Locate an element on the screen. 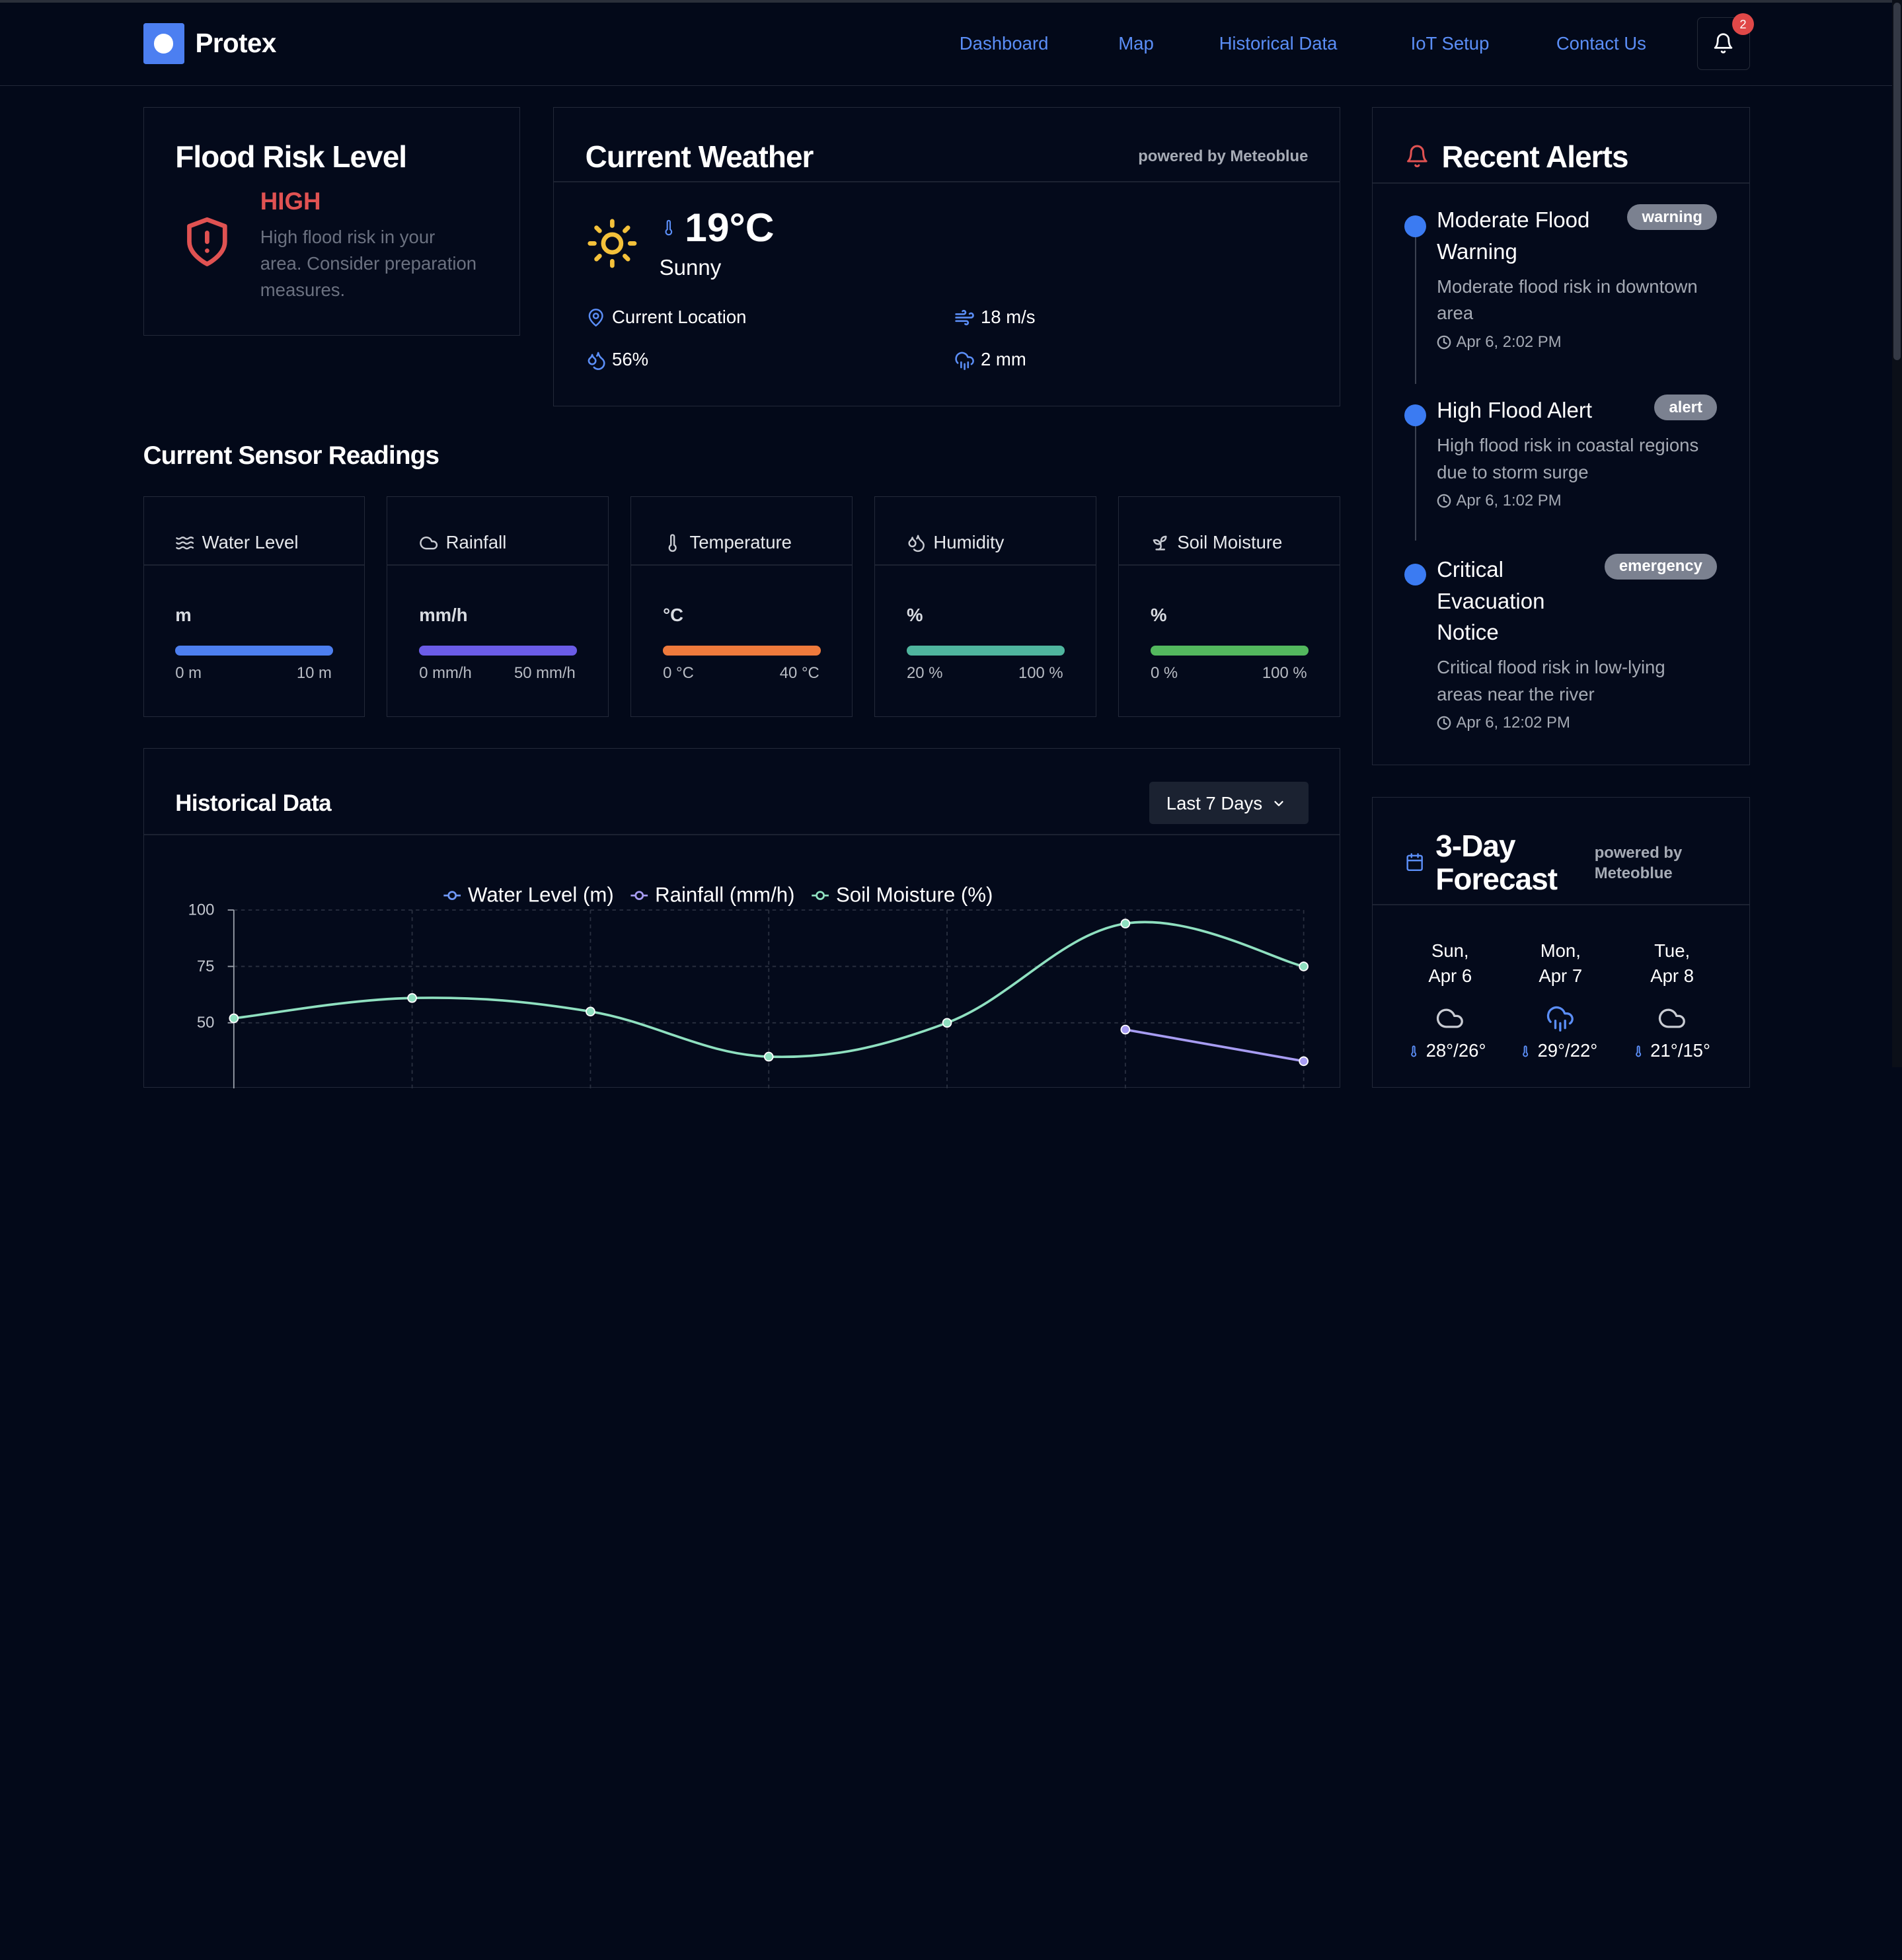  sensor-card-rainfall: Rainfall mm/h 0 mm/h 50 mm/h is located at coordinates (498, 606).